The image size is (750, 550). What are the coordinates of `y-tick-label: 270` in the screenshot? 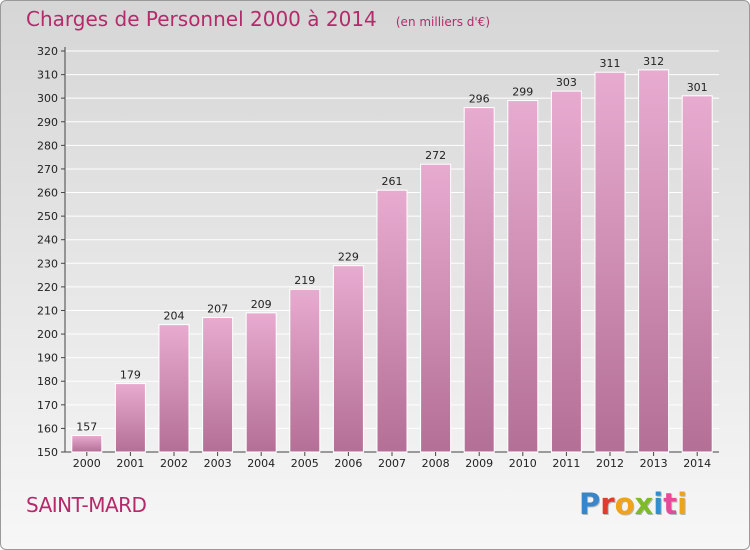 It's located at (47, 169).